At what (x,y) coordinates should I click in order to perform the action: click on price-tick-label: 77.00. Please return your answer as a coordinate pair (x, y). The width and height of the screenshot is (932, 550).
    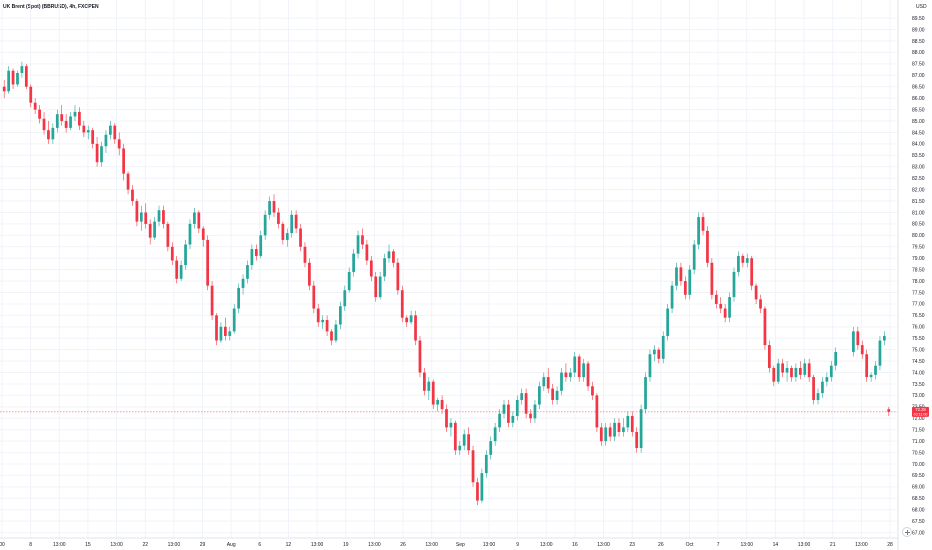
    Looking at the image, I should click on (918, 305).